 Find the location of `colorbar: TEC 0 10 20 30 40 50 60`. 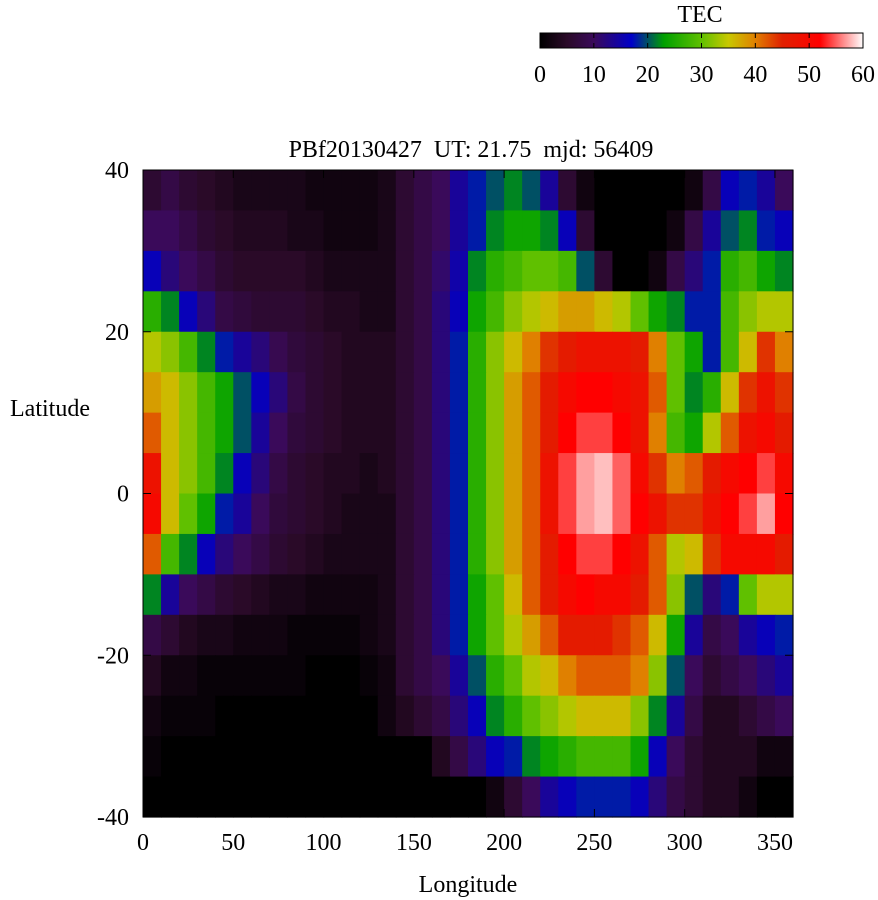

colorbar: TEC 0 10 20 30 40 50 60 is located at coordinates (704, 45).